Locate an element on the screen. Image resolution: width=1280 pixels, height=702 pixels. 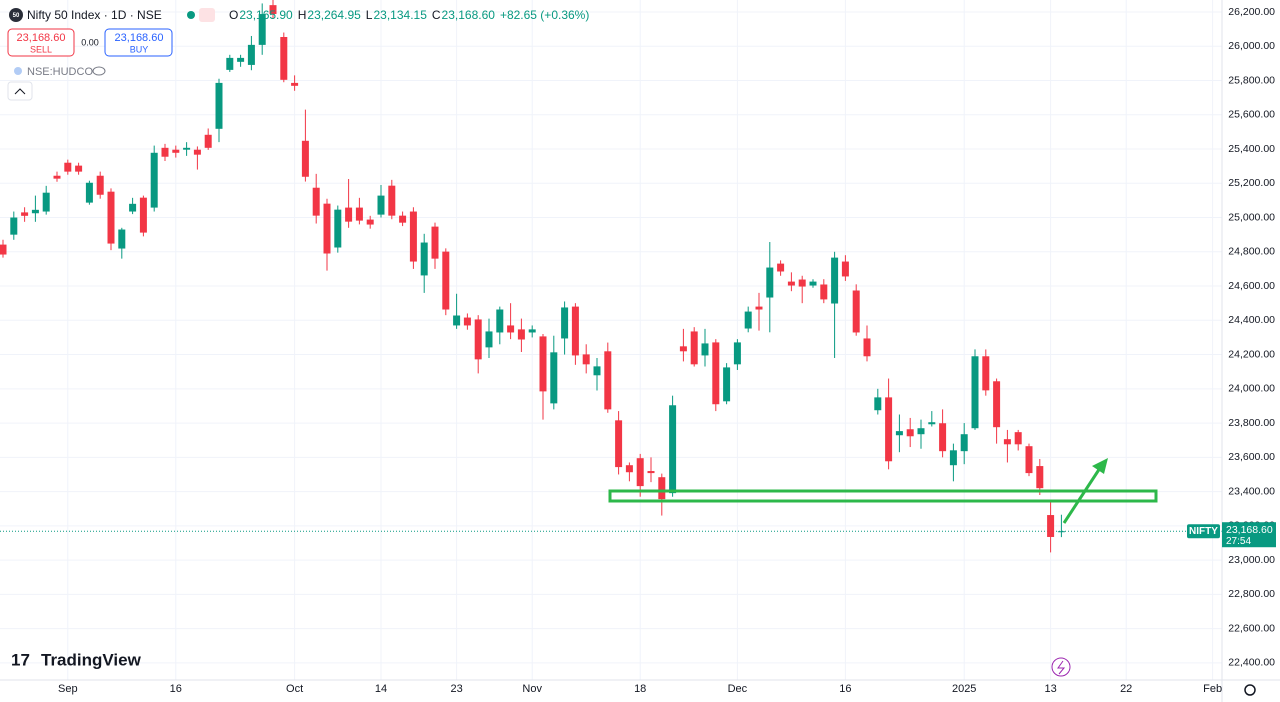
collapse-button is located at coordinates (20, 91).